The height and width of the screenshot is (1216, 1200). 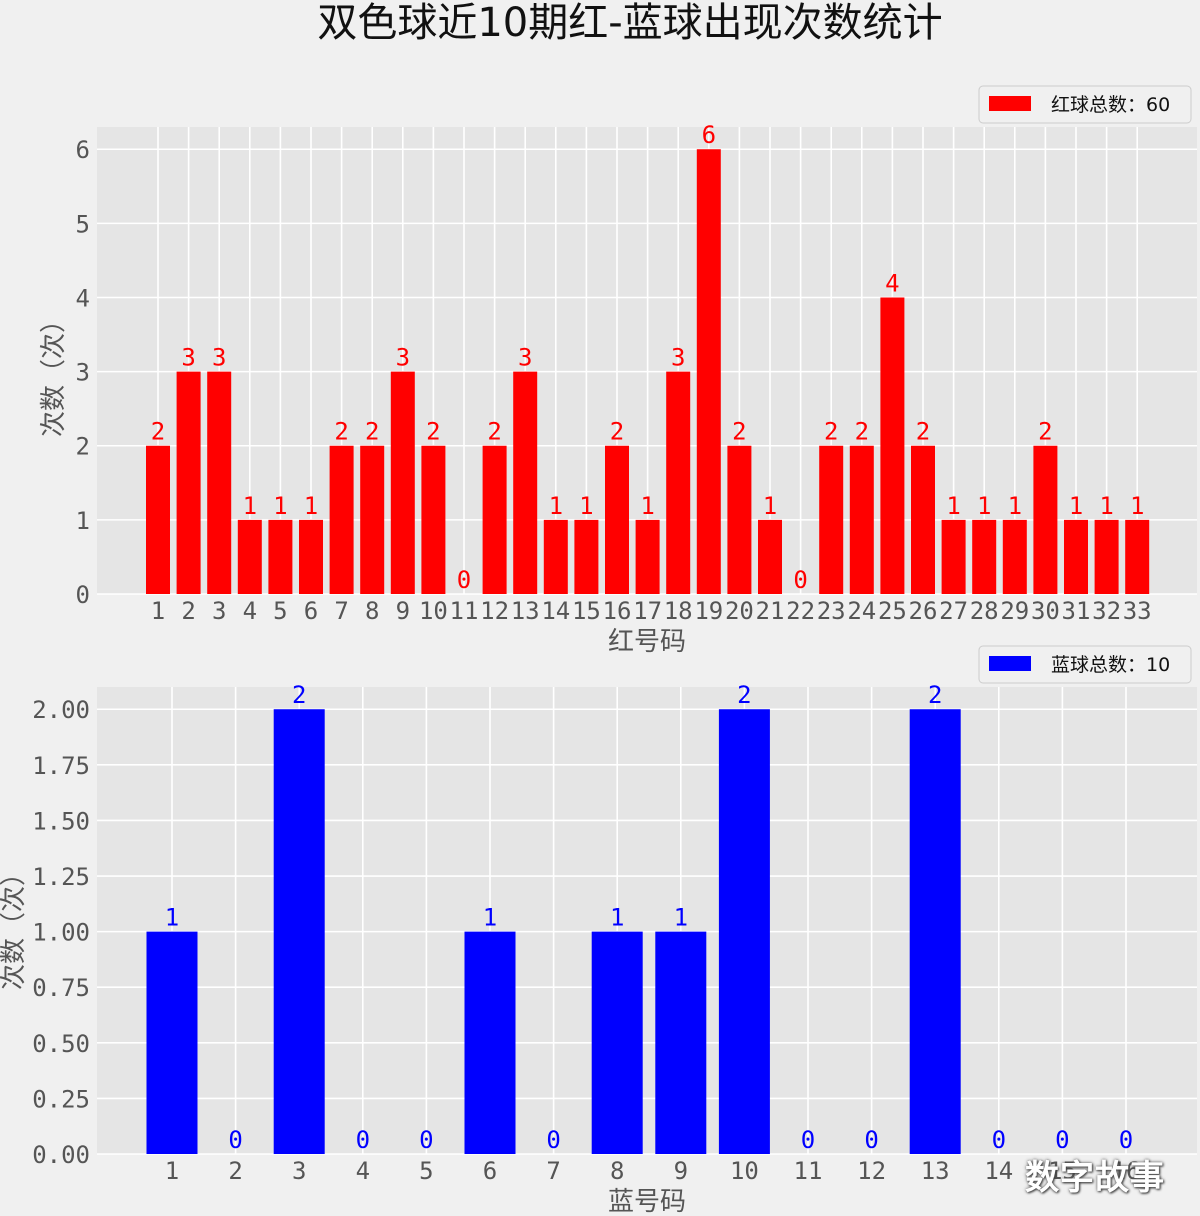 What do you see at coordinates (831, 611) in the screenshot?
I see `x-tick-label-23: 23` at bounding box center [831, 611].